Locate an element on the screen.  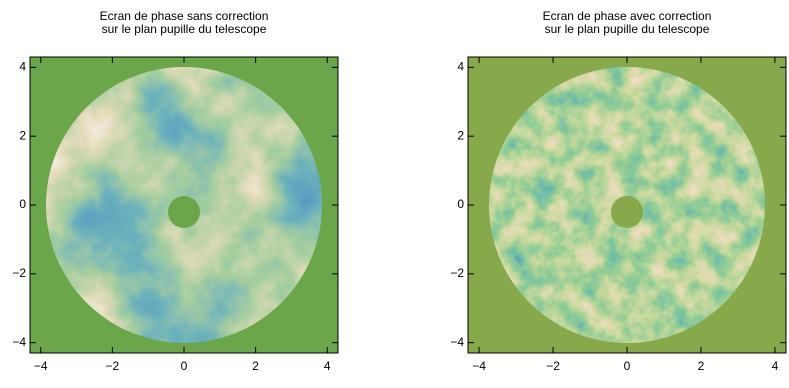
chart-title: Ecran de phase sans correction is located at coordinates (184, 16).